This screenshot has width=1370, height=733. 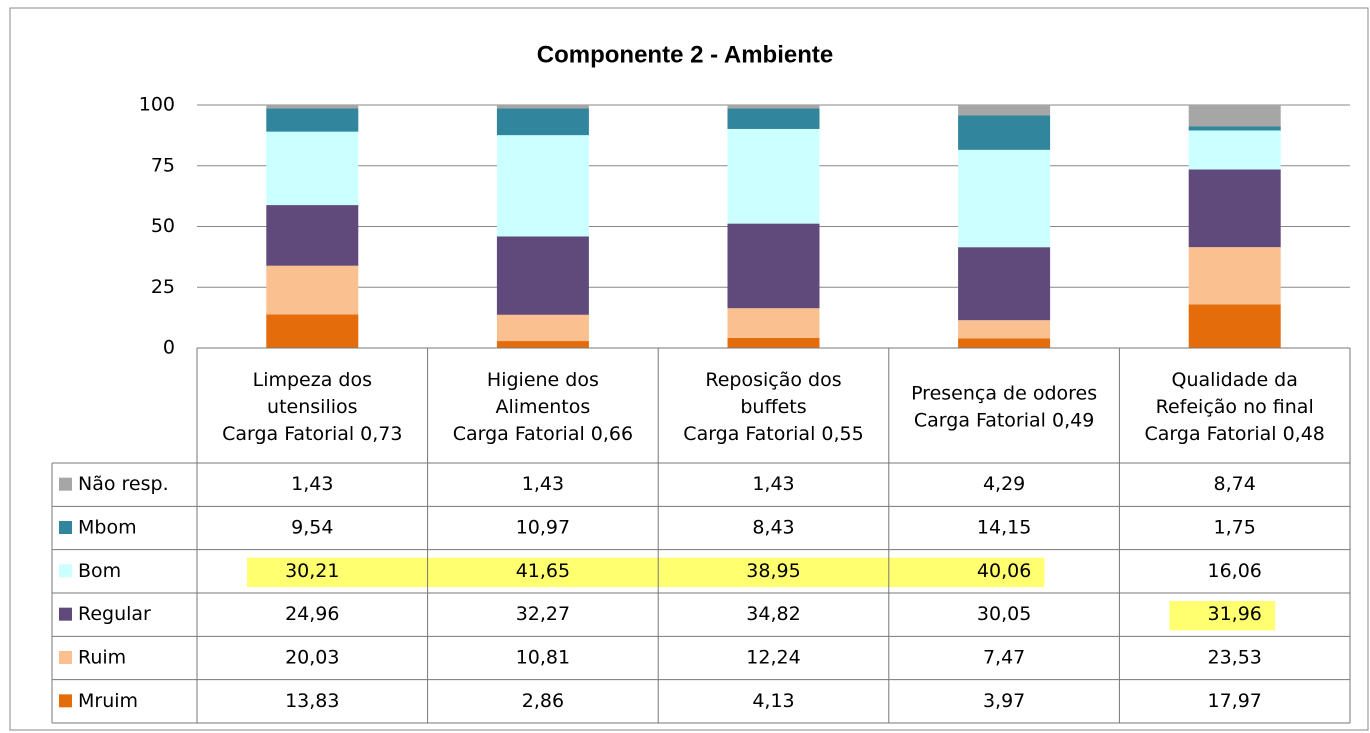 What do you see at coordinates (773, 658) in the screenshot?
I see `data-label: 12,24` at bounding box center [773, 658].